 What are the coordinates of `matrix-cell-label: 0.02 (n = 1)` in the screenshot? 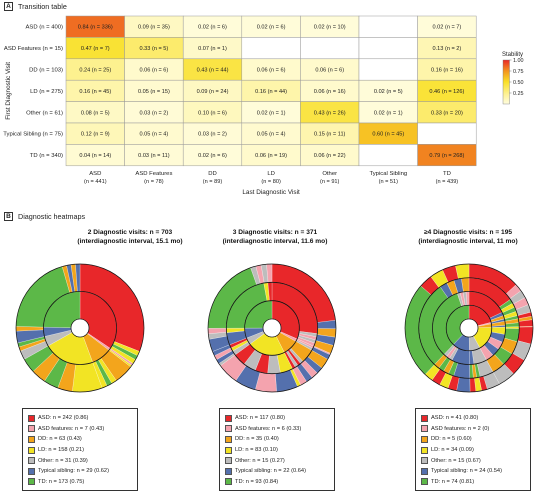 It's located at (271, 113).